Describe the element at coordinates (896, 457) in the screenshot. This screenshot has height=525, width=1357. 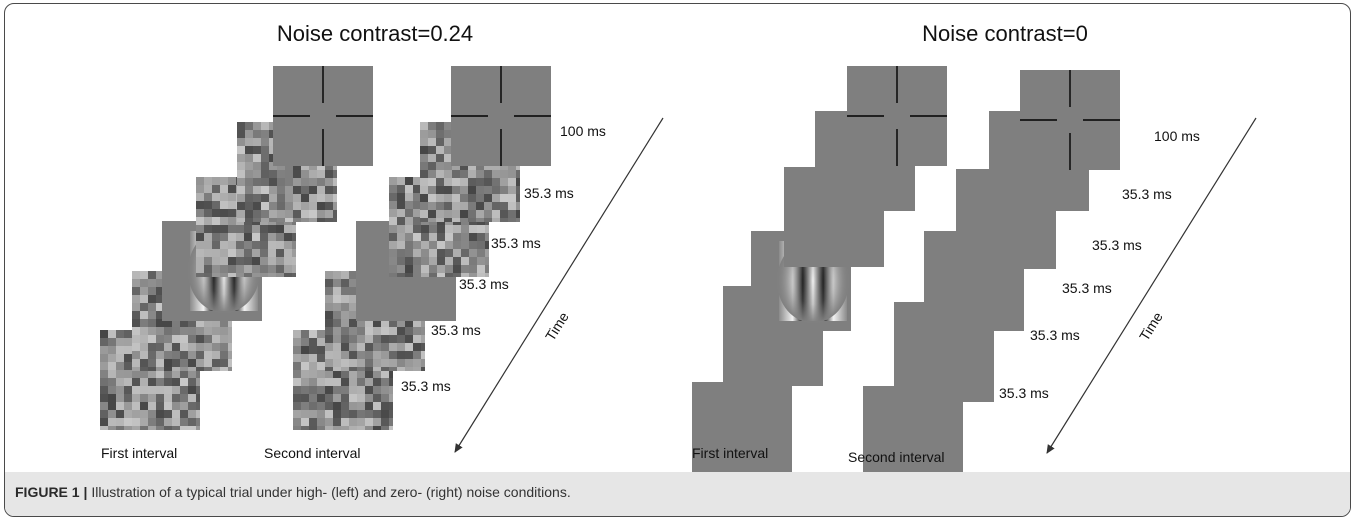
I see `right-second-interval-label: Second interval` at that location.